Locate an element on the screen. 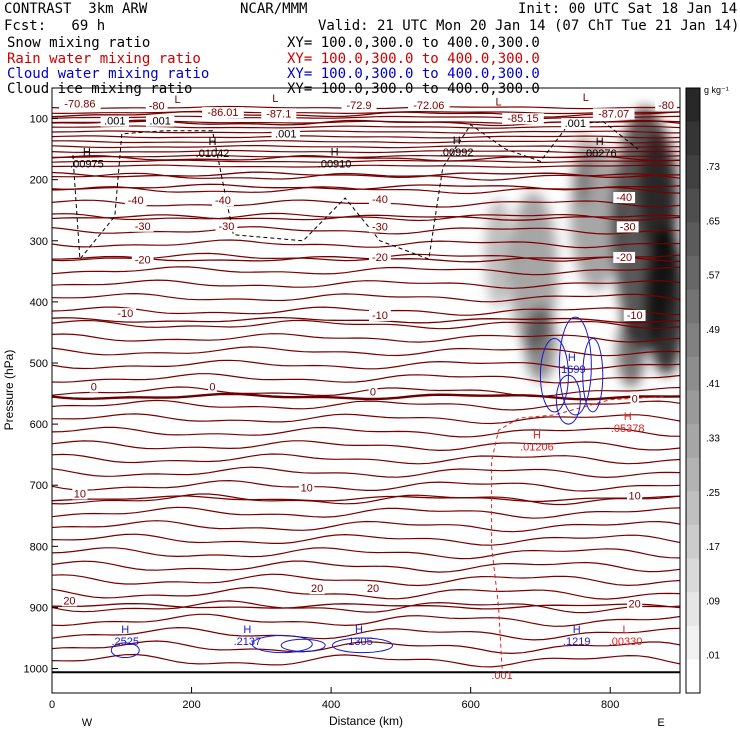  isotherm-label-21: -10 is located at coordinates (380, 316).